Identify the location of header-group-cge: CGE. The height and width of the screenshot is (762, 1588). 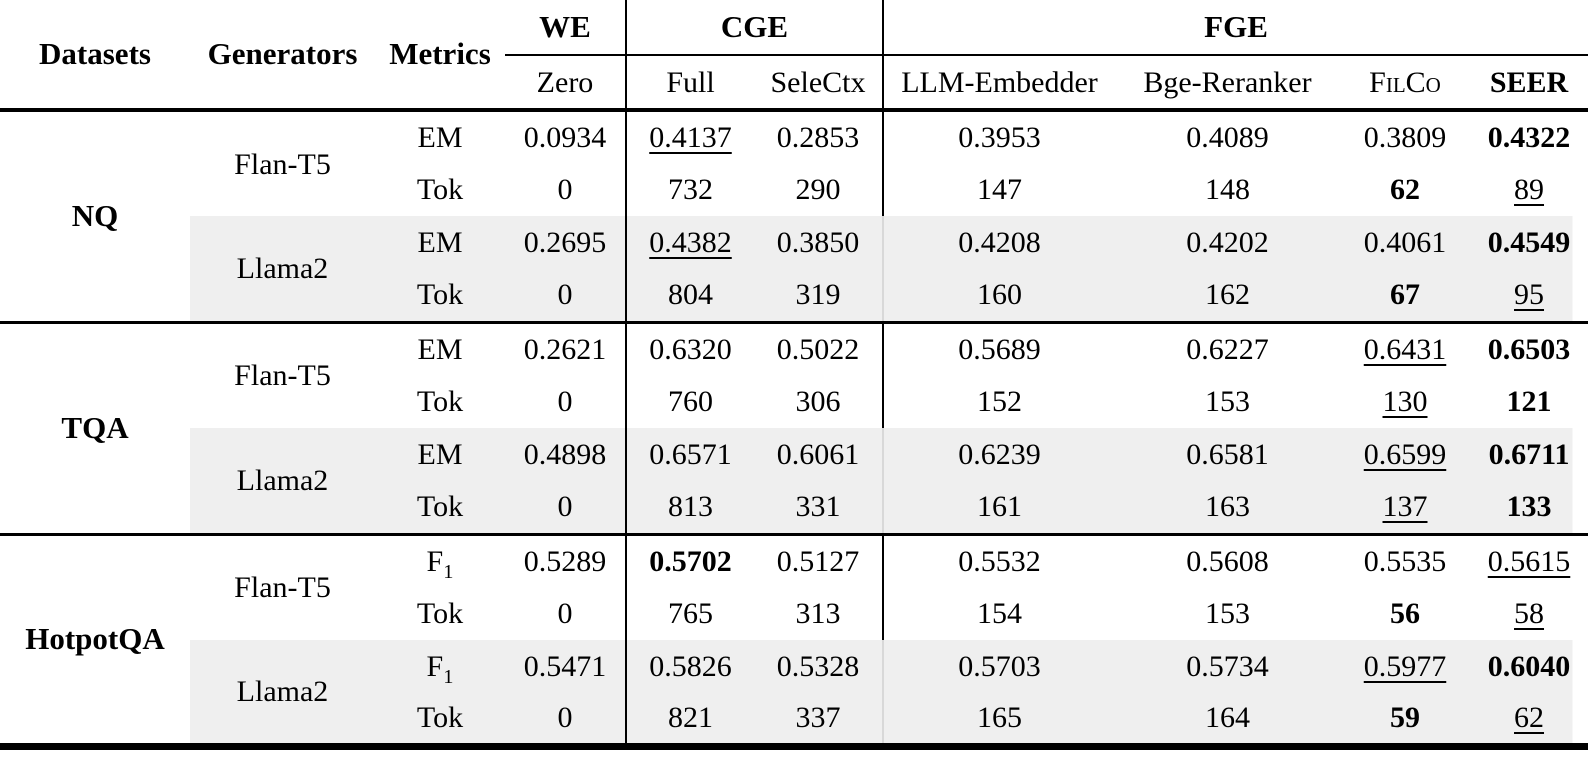
(755, 28).